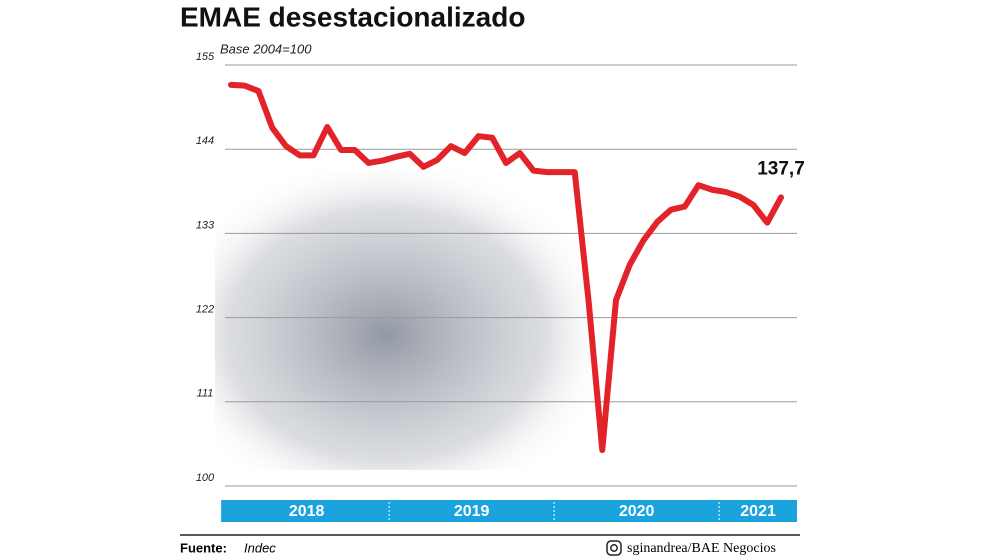 The width and height of the screenshot is (992, 558). What do you see at coordinates (260, 547) in the screenshot?
I see `source: Indec` at bounding box center [260, 547].